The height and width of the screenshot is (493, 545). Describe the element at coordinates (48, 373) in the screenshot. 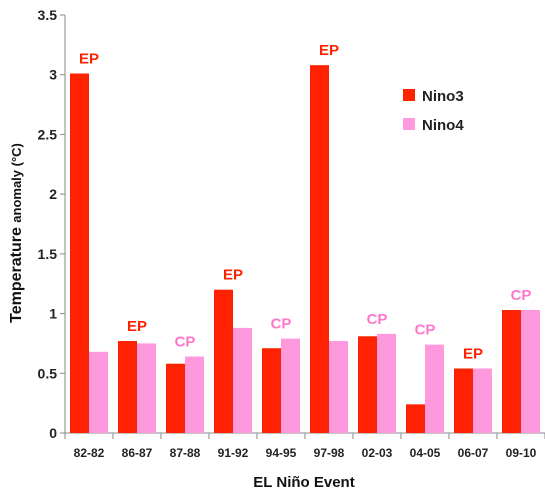

I see `y-tick-label: 0.5` at that location.